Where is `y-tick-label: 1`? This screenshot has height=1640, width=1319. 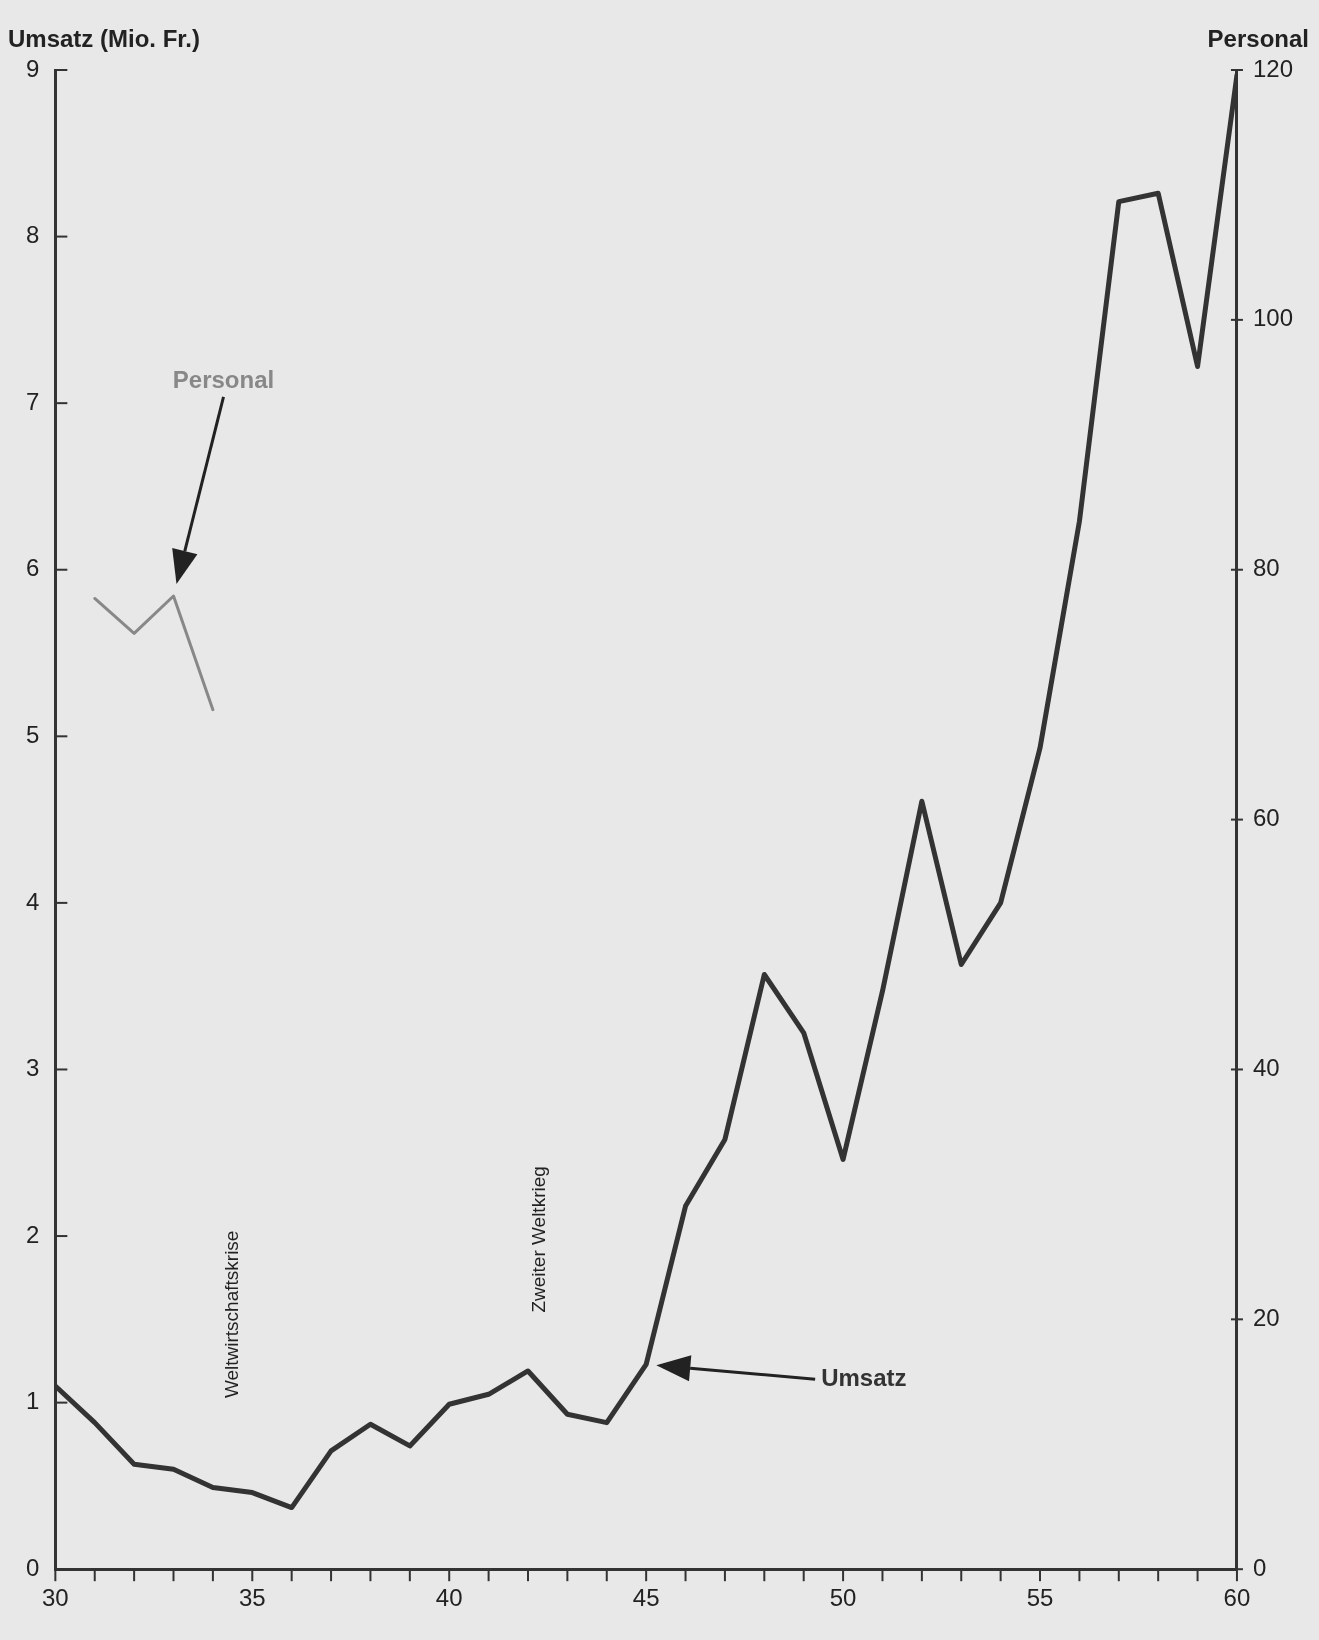
y-tick-label: 1 is located at coordinates (32, 1401).